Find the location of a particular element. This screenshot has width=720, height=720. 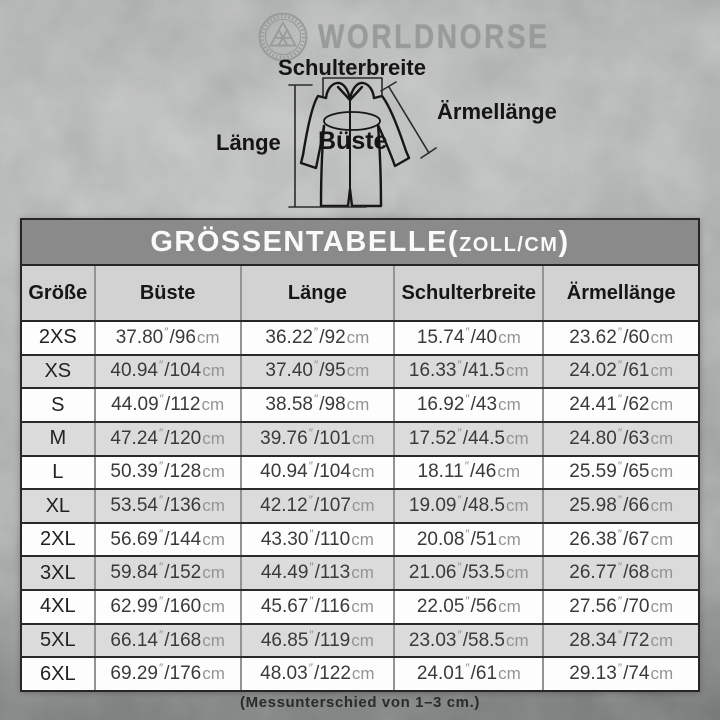

length-label: Länge is located at coordinates (248, 142).